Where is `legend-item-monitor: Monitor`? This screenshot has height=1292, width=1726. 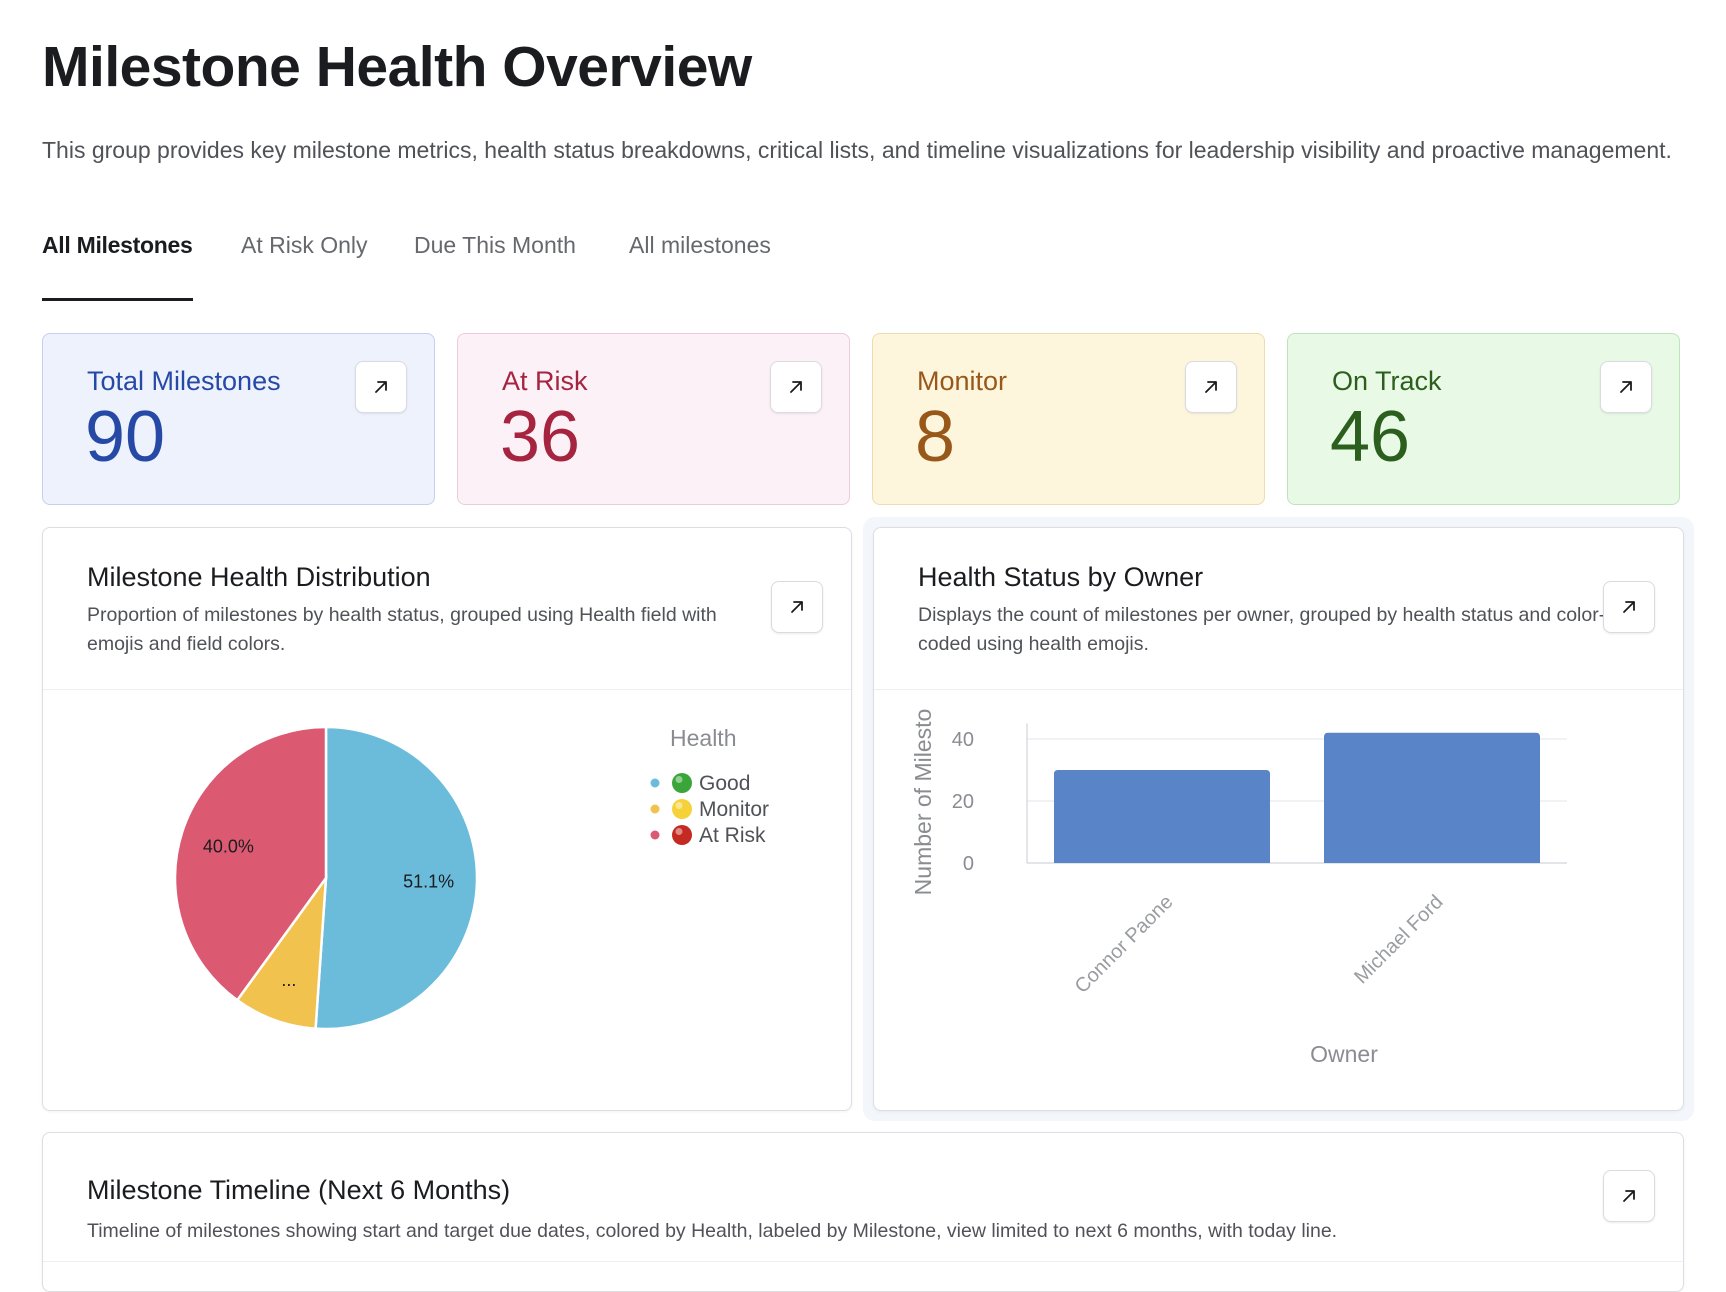 legend-item-monitor: Monitor is located at coordinates (710, 809).